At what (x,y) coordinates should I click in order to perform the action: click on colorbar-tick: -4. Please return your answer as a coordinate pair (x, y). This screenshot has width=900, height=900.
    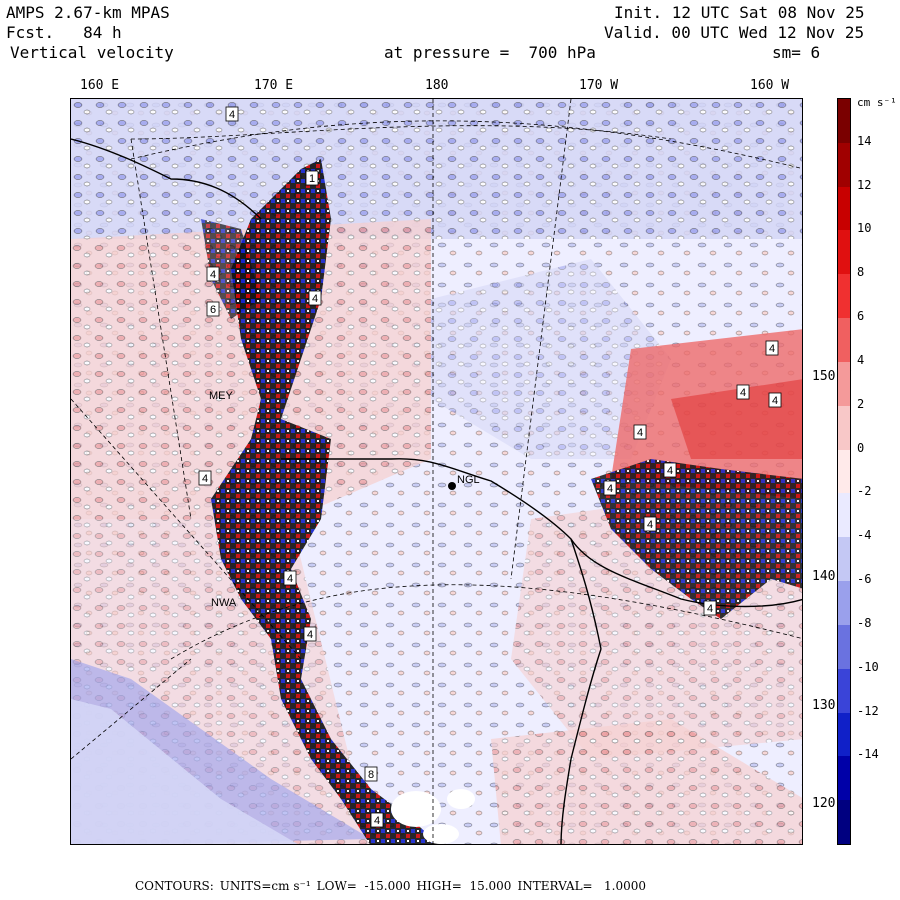
    Looking at the image, I should click on (864, 535).